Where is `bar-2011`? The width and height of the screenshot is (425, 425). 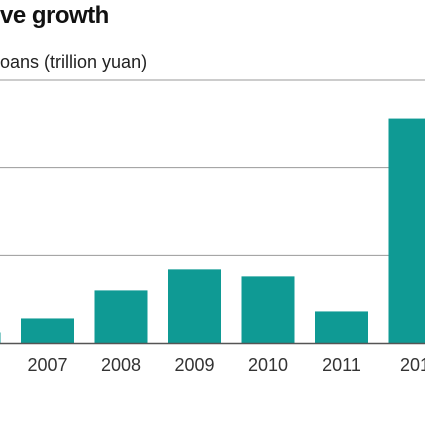
bar-2011 is located at coordinates (341, 327).